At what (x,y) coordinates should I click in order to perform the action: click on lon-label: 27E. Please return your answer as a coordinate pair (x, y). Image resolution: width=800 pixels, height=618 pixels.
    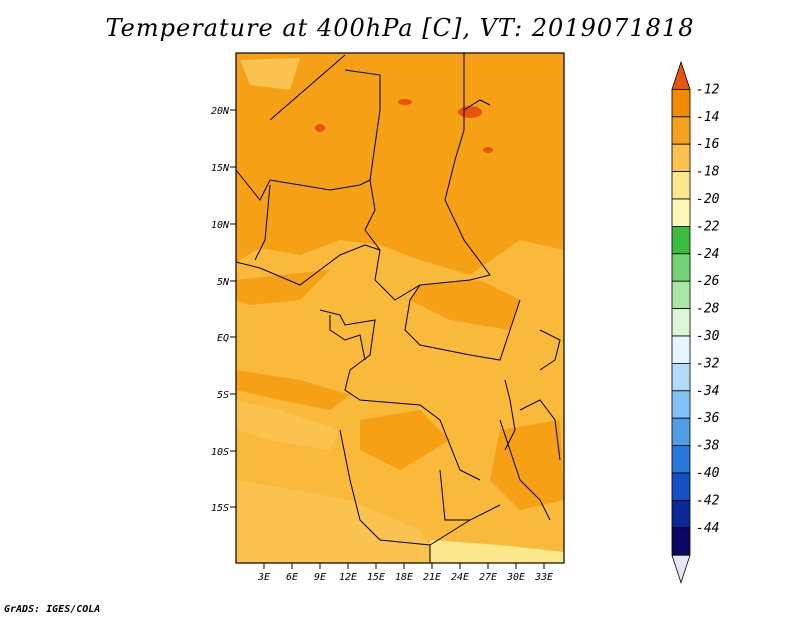
    Looking at the image, I should click on (488, 577).